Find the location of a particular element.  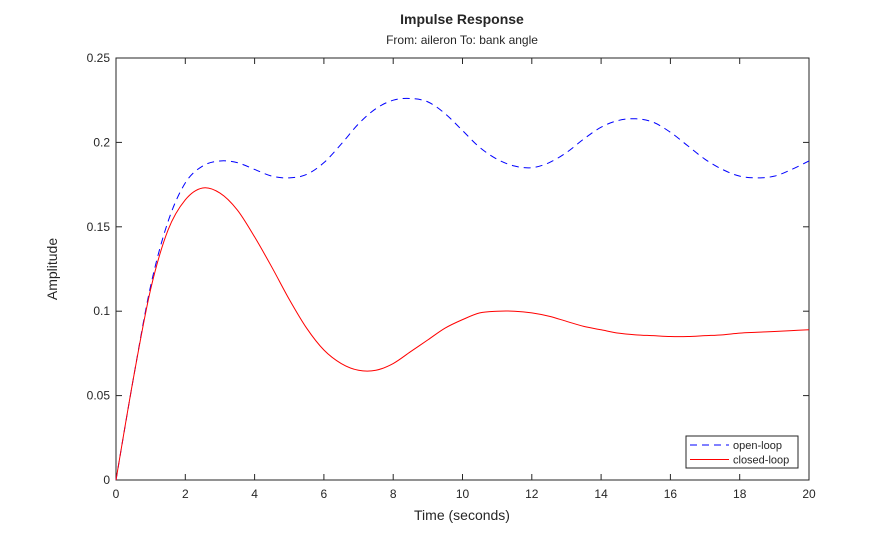

y-tick-label: 0.2 is located at coordinates (101, 142).